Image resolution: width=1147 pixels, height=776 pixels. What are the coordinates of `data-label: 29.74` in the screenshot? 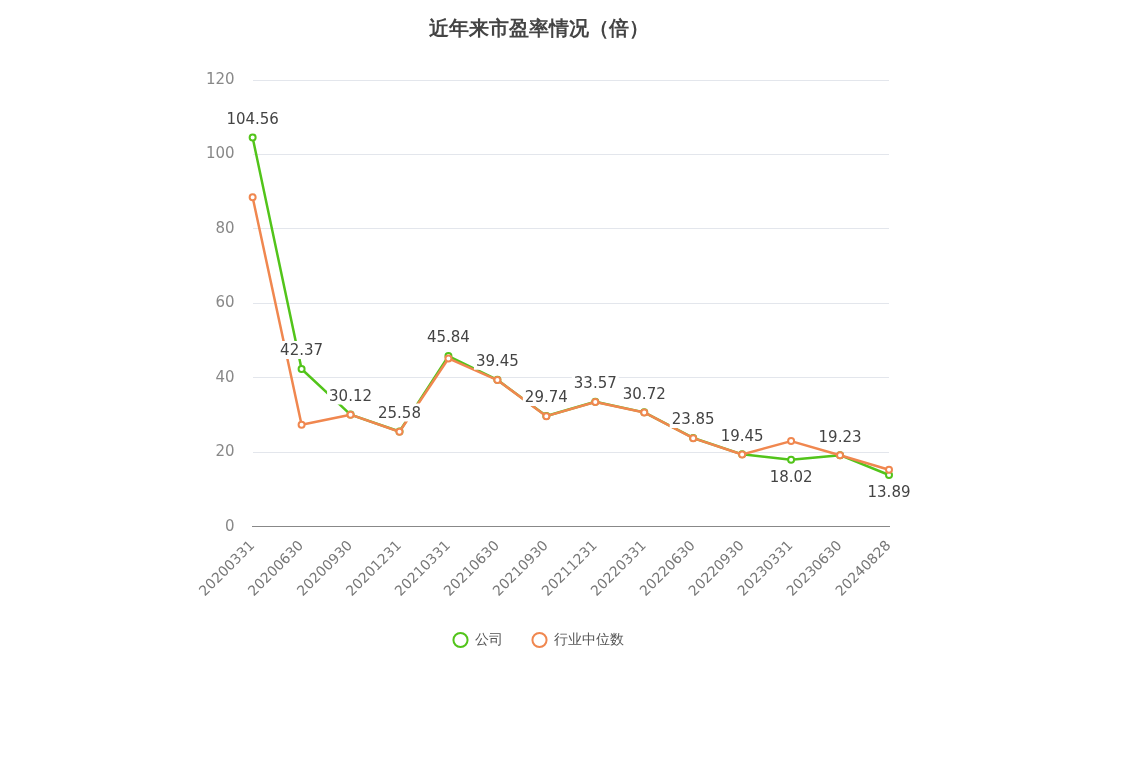 It's located at (546, 397).